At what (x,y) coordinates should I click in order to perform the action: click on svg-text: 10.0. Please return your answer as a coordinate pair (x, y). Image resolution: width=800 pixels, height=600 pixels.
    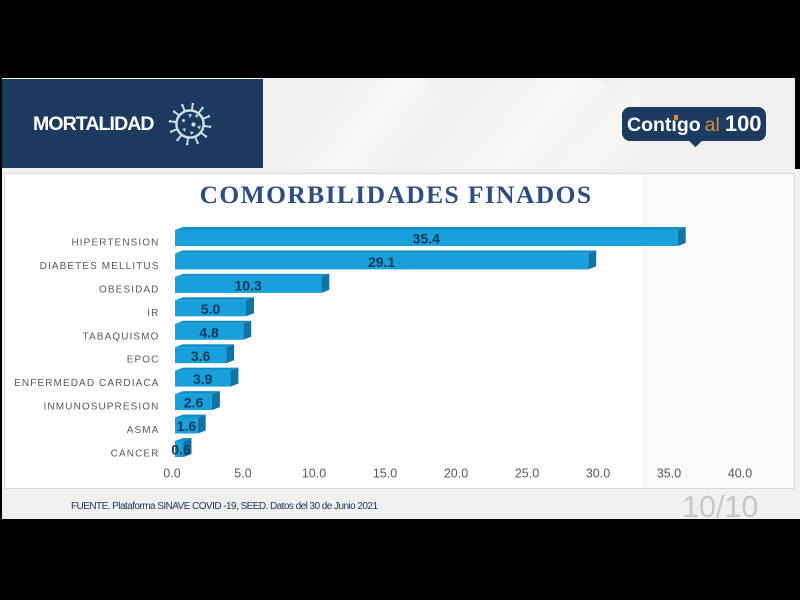
    Looking at the image, I should click on (314, 474).